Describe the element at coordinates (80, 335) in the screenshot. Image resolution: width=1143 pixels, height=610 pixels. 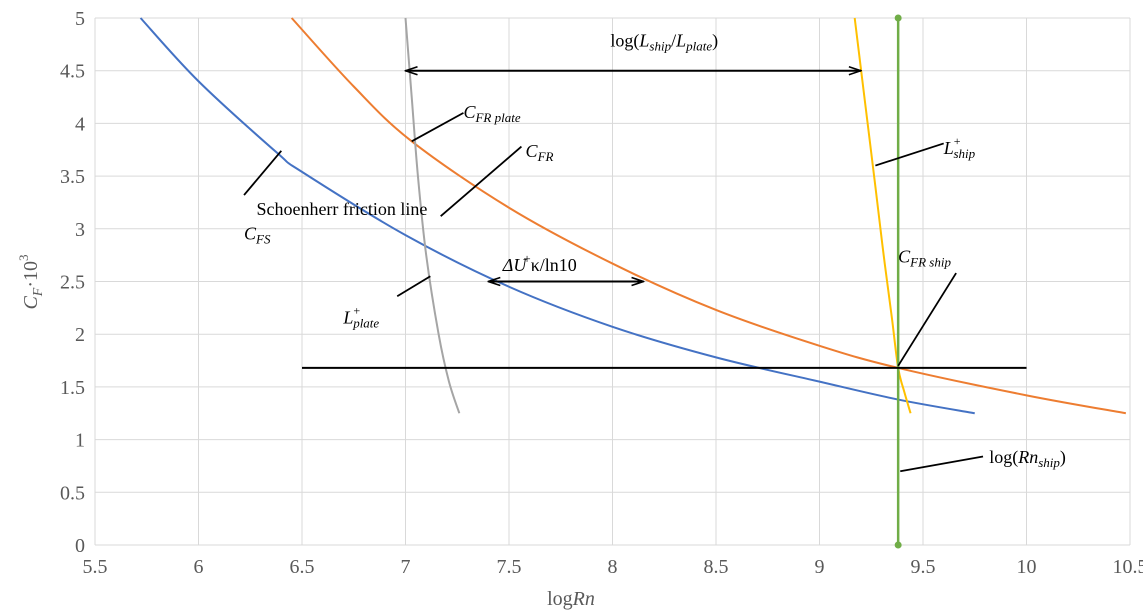
I see `y-tick-label: 2` at that location.